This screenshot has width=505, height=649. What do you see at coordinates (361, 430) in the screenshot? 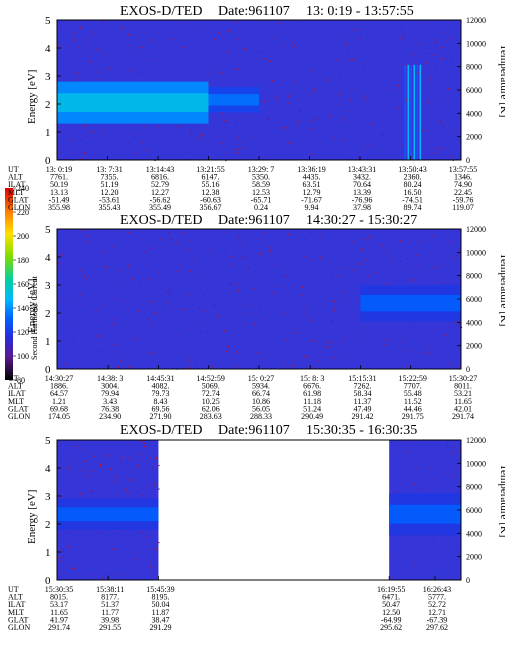
I see `panel-time-range: 15:30:35 - 16:30:35` at bounding box center [361, 430].